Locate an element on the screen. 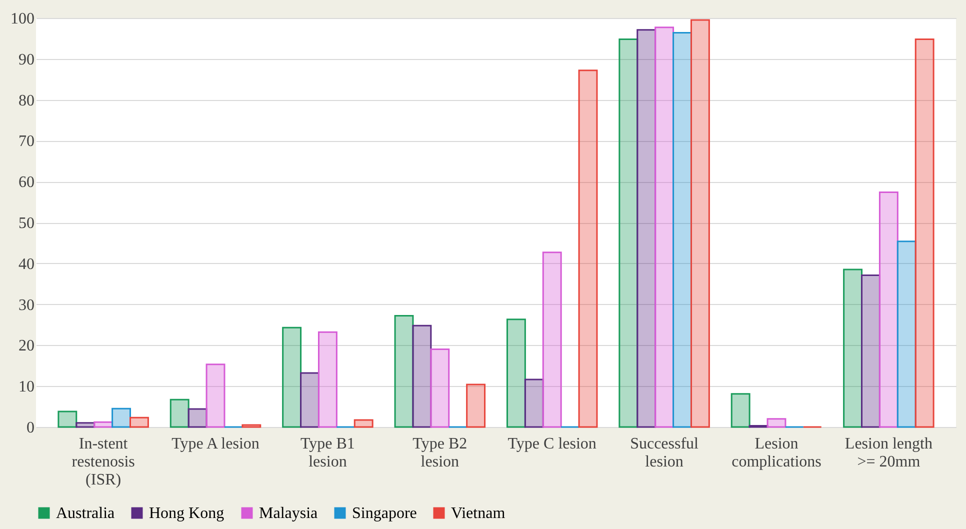 This screenshot has width=966, height=529. legend-label: Hong Kong is located at coordinates (186, 513).